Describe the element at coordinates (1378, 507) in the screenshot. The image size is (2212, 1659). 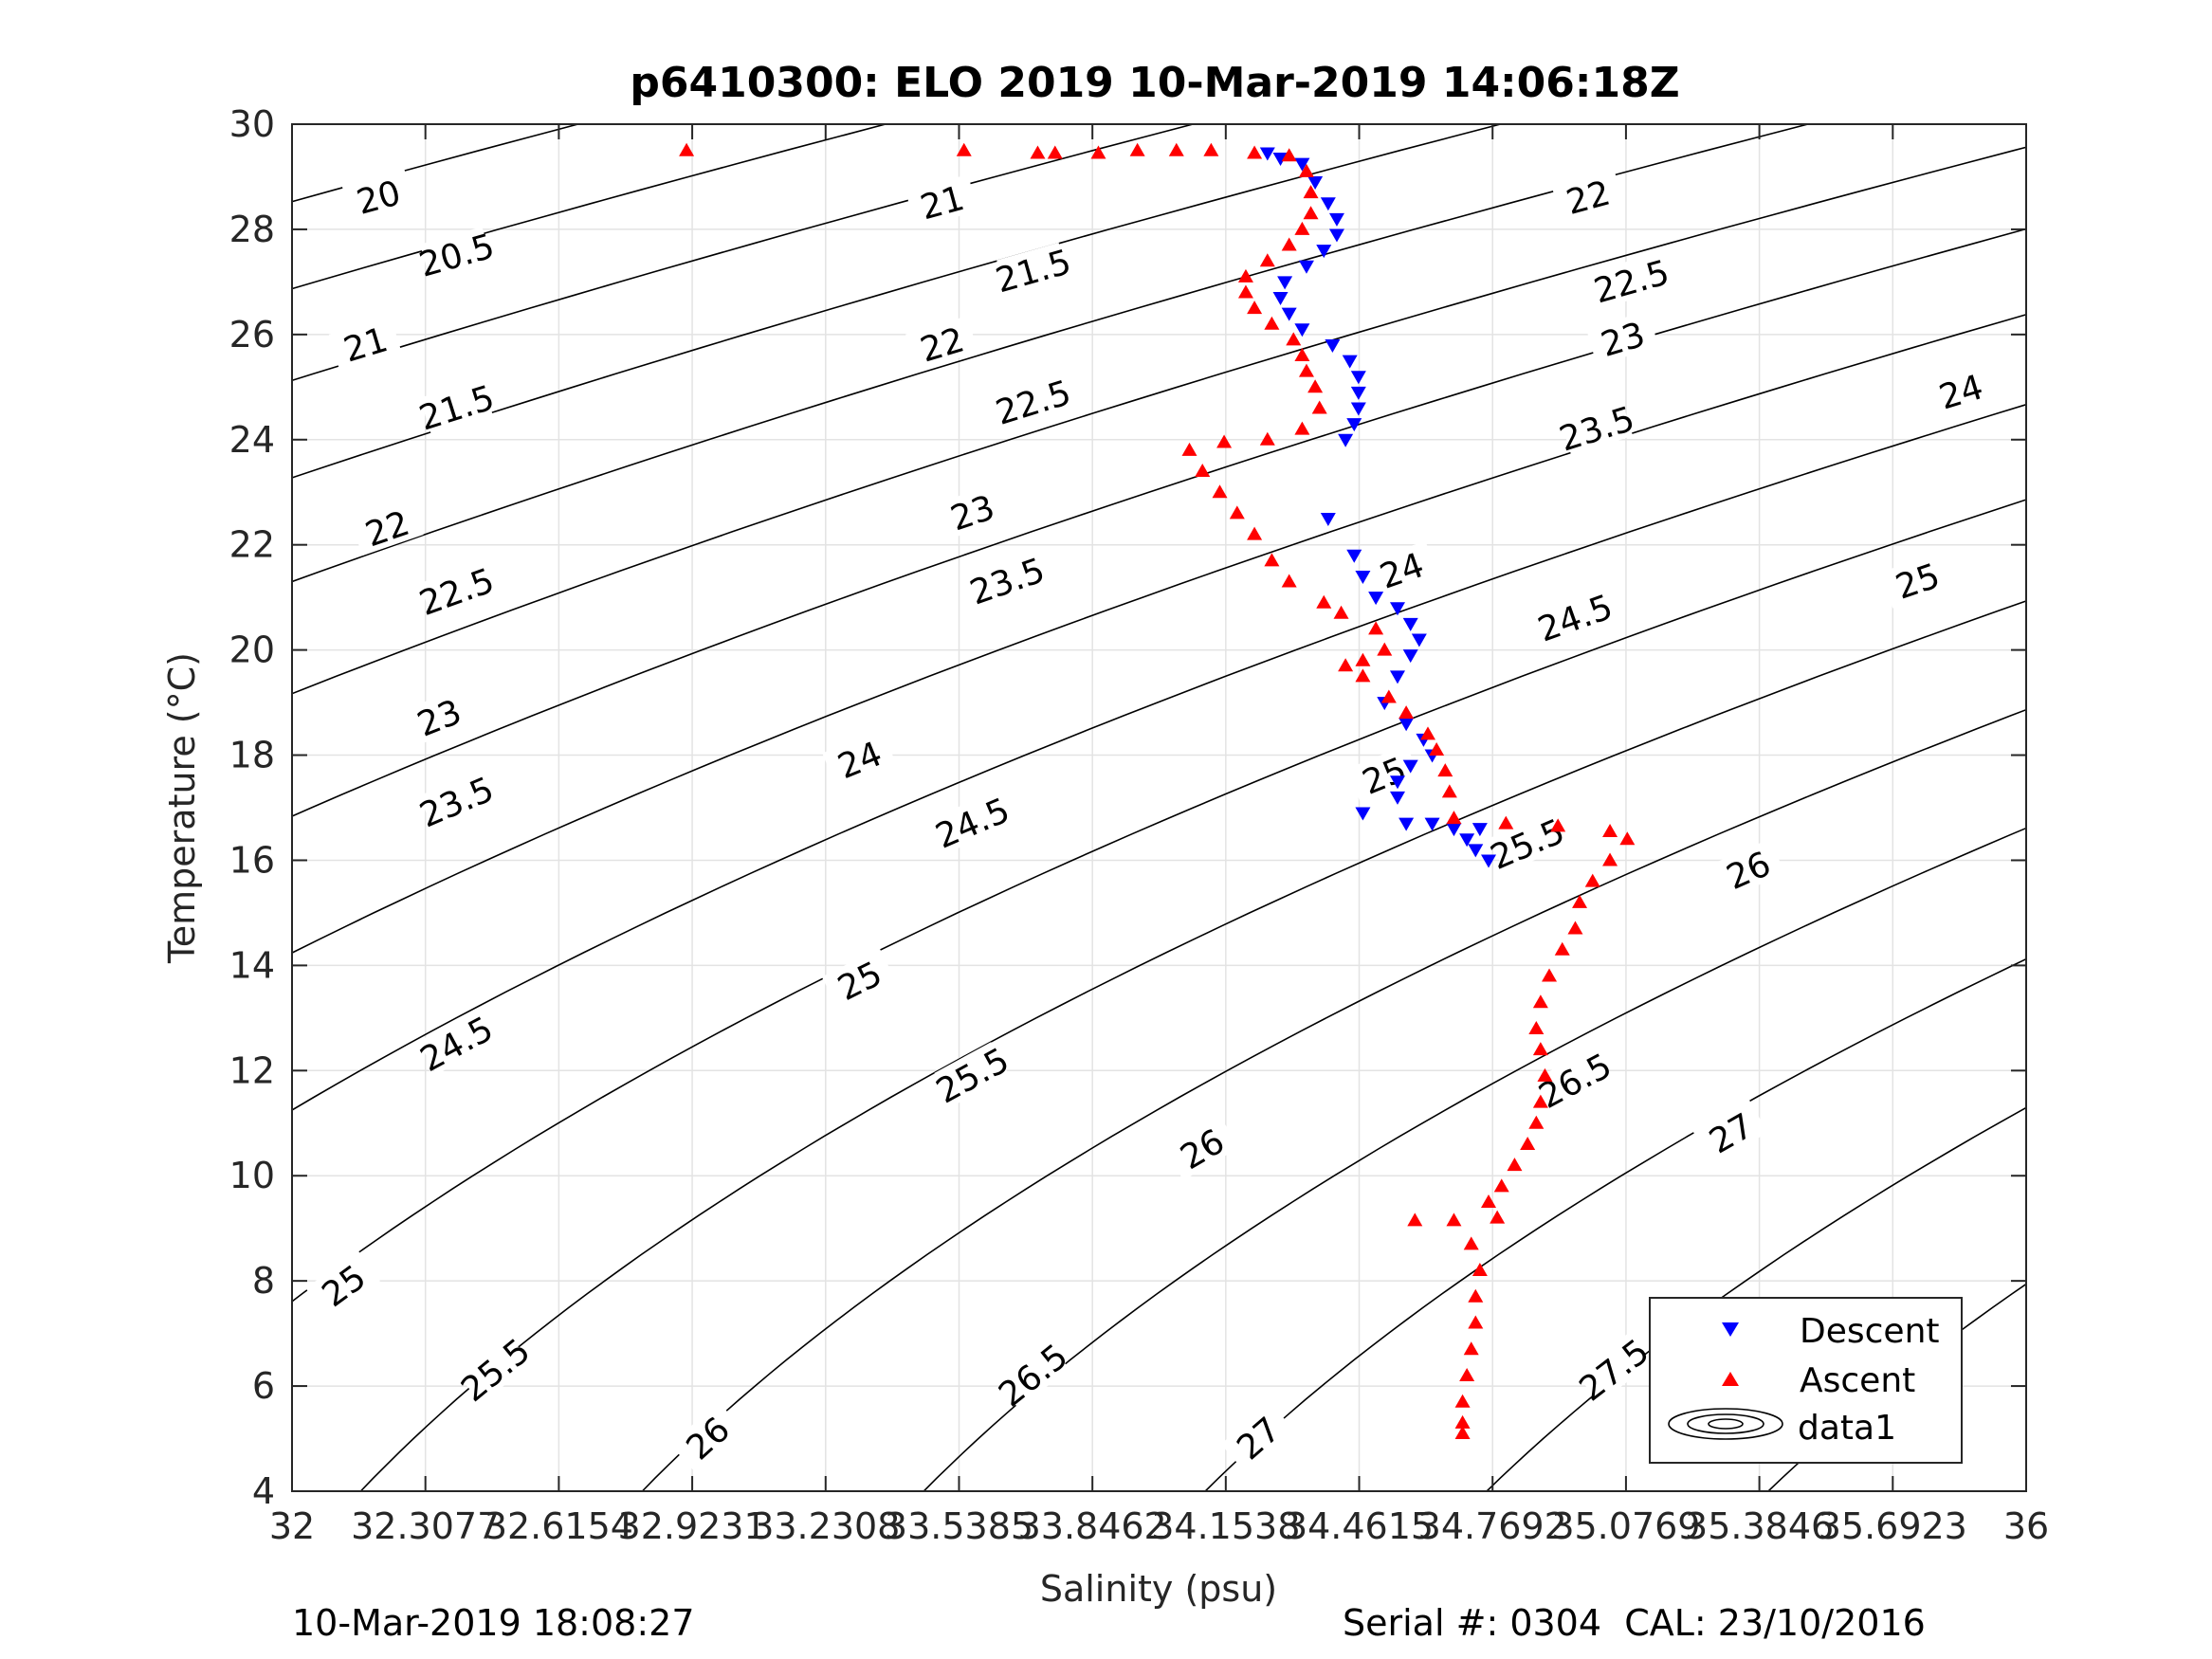
I see `descent-series` at that location.